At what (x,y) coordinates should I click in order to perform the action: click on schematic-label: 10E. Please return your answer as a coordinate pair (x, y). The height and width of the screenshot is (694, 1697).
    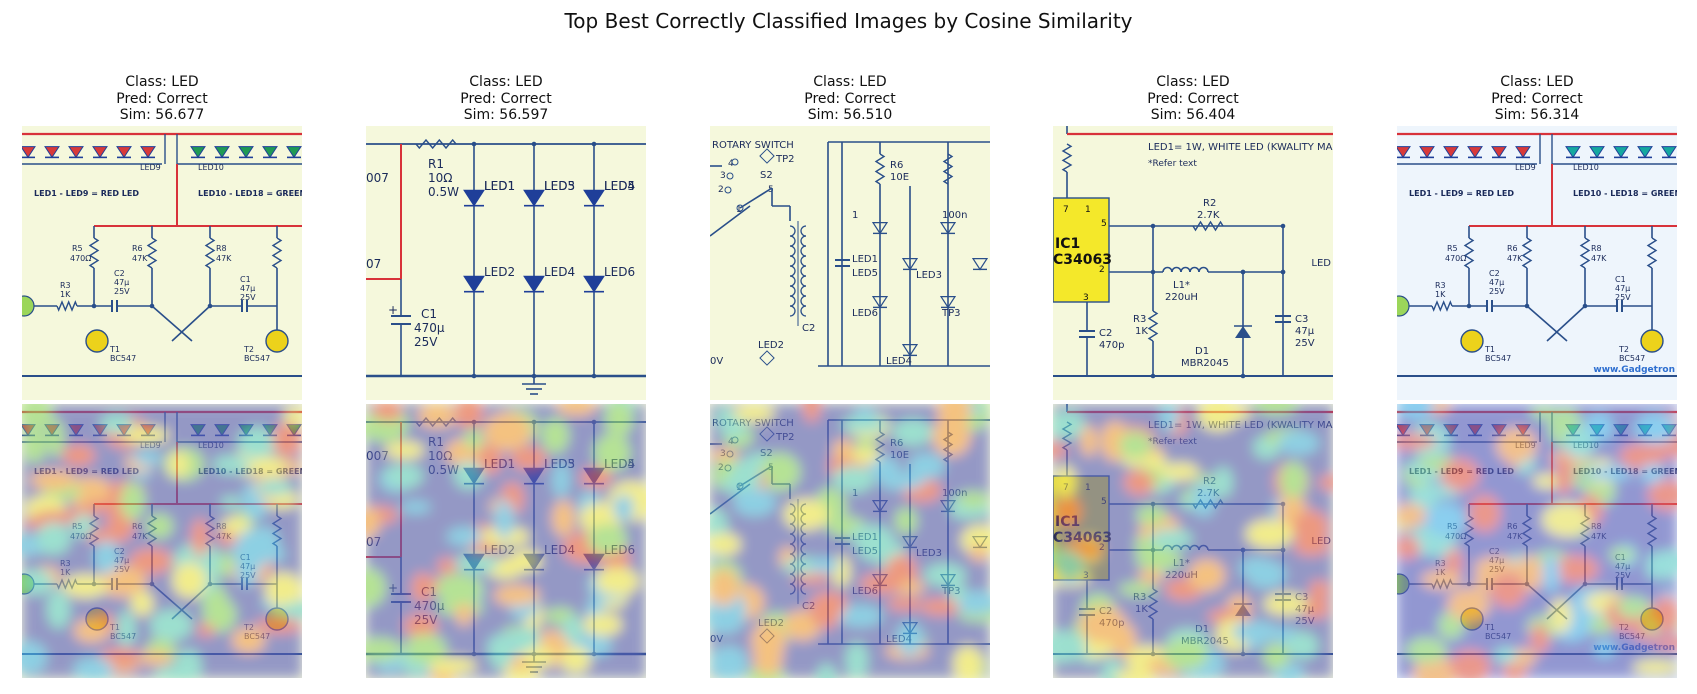
    Looking at the image, I should click on (899, 177).